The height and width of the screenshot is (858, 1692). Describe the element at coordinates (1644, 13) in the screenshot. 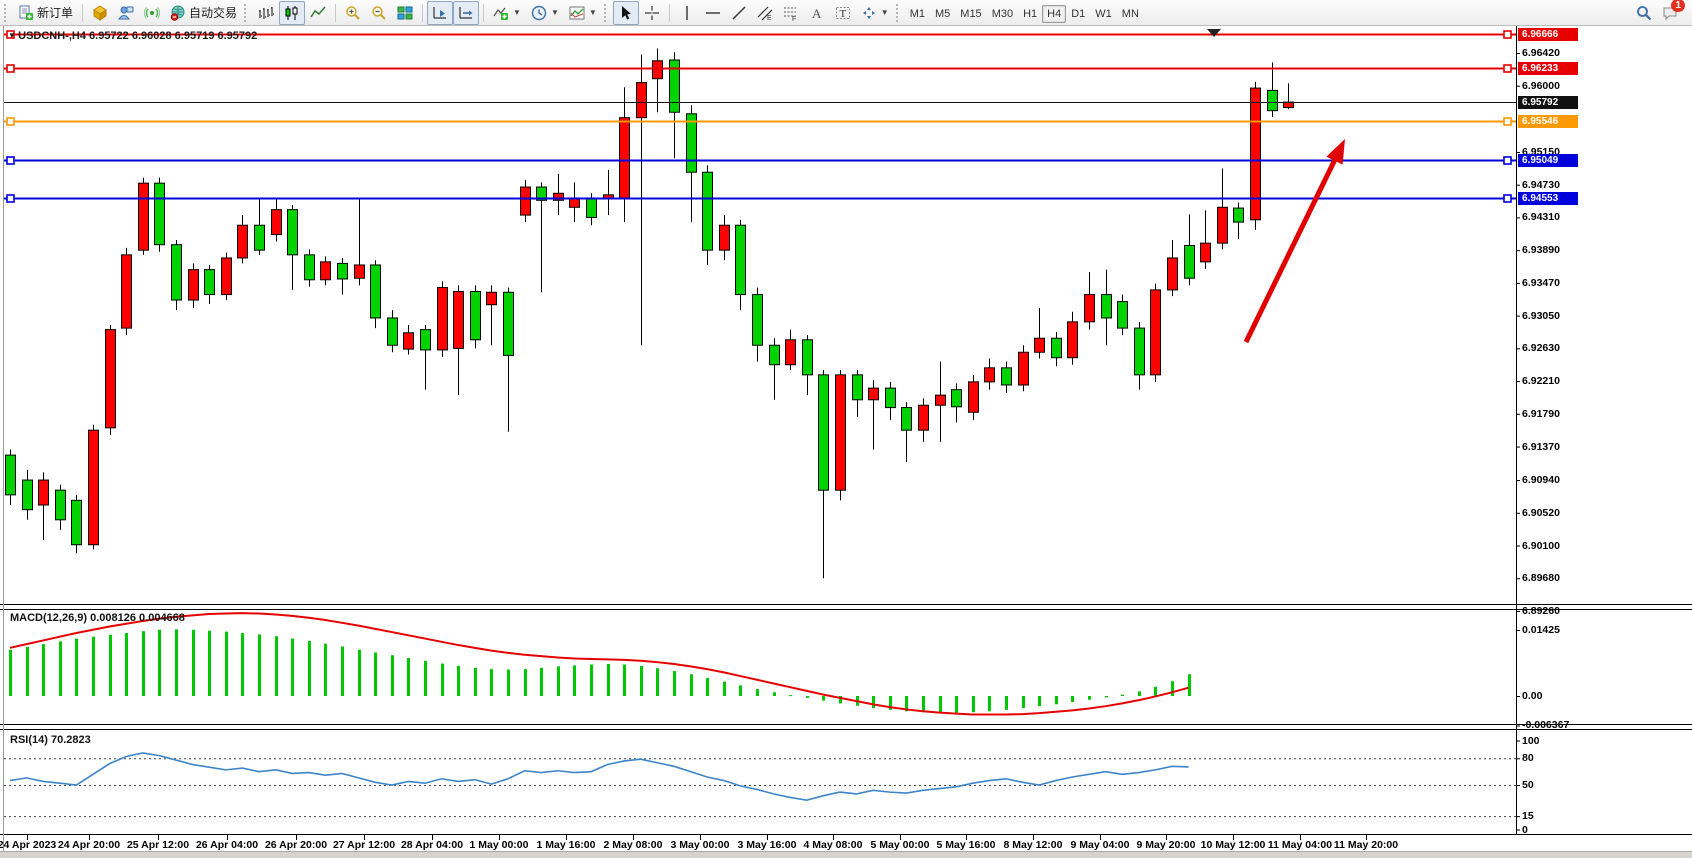

I see `search-icon` at that location.